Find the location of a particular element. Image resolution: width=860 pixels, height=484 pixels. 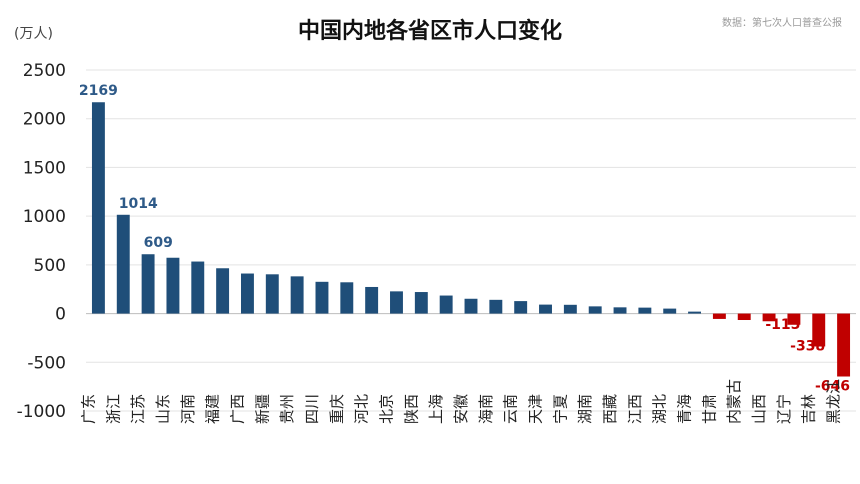

x-tick-label: 辽宁 is located at coordinates (784, 409).